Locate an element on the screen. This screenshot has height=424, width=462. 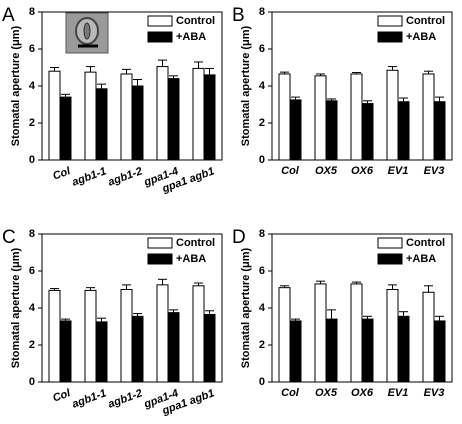
panel-letter: A is located at coordinates (8, 15).